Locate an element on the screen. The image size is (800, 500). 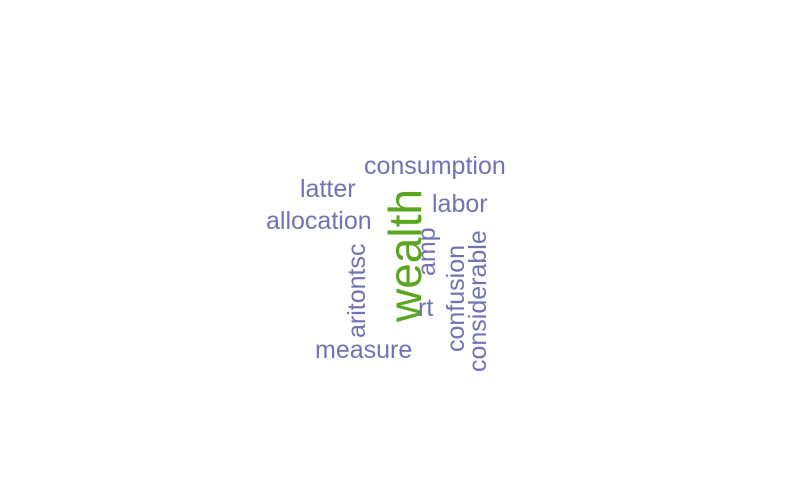
word-considerable: considerable is located at coordinates (478, 301).